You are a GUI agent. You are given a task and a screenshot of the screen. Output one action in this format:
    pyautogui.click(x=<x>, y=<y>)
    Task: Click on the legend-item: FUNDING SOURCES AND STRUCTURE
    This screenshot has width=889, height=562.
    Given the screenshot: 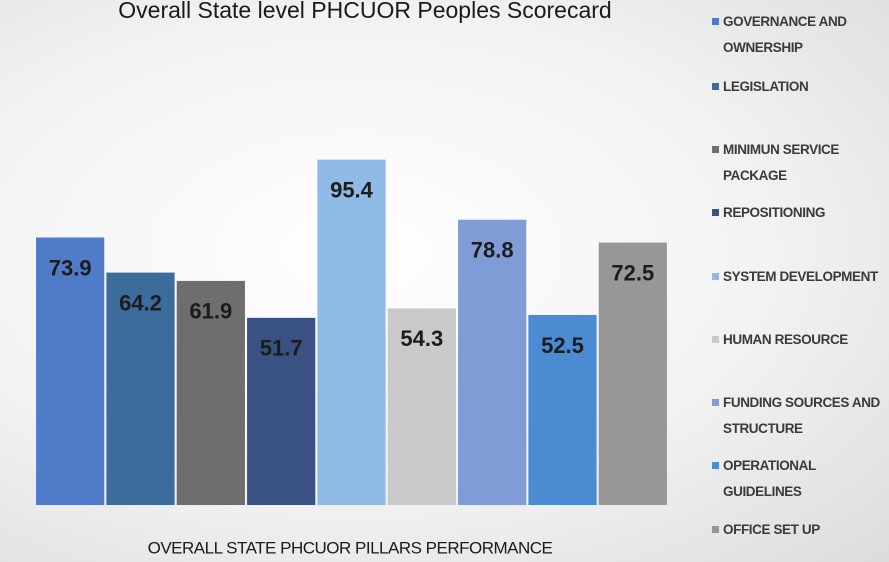 What is the action you would take?
    pyautogui.click(x=799, y=416)
    